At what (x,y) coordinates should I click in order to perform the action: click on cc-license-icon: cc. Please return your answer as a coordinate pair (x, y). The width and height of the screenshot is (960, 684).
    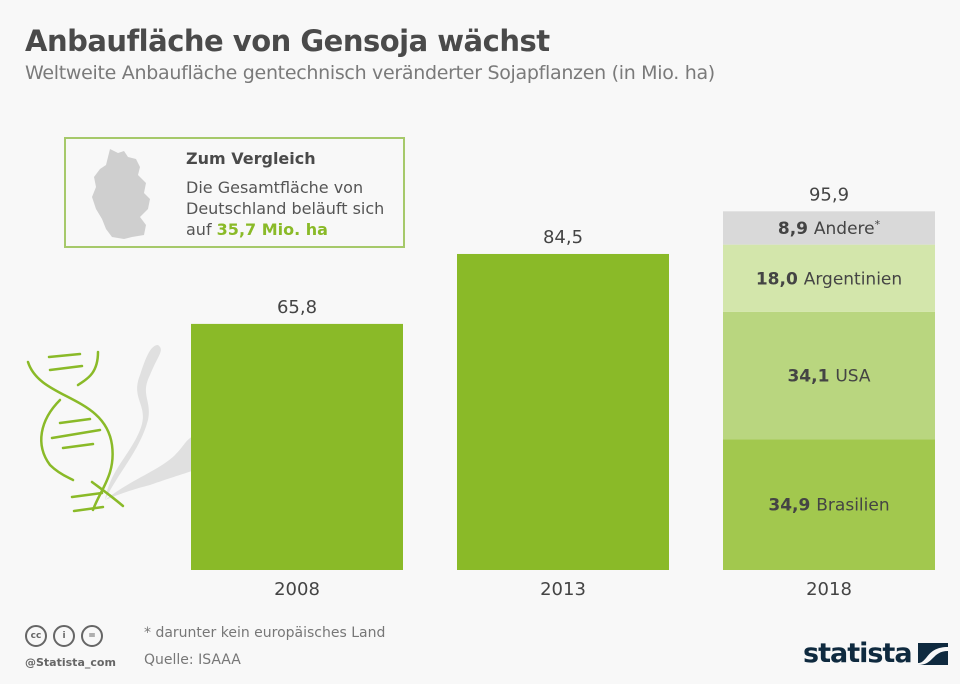
    Looking at the image, I should click on (36, 636).